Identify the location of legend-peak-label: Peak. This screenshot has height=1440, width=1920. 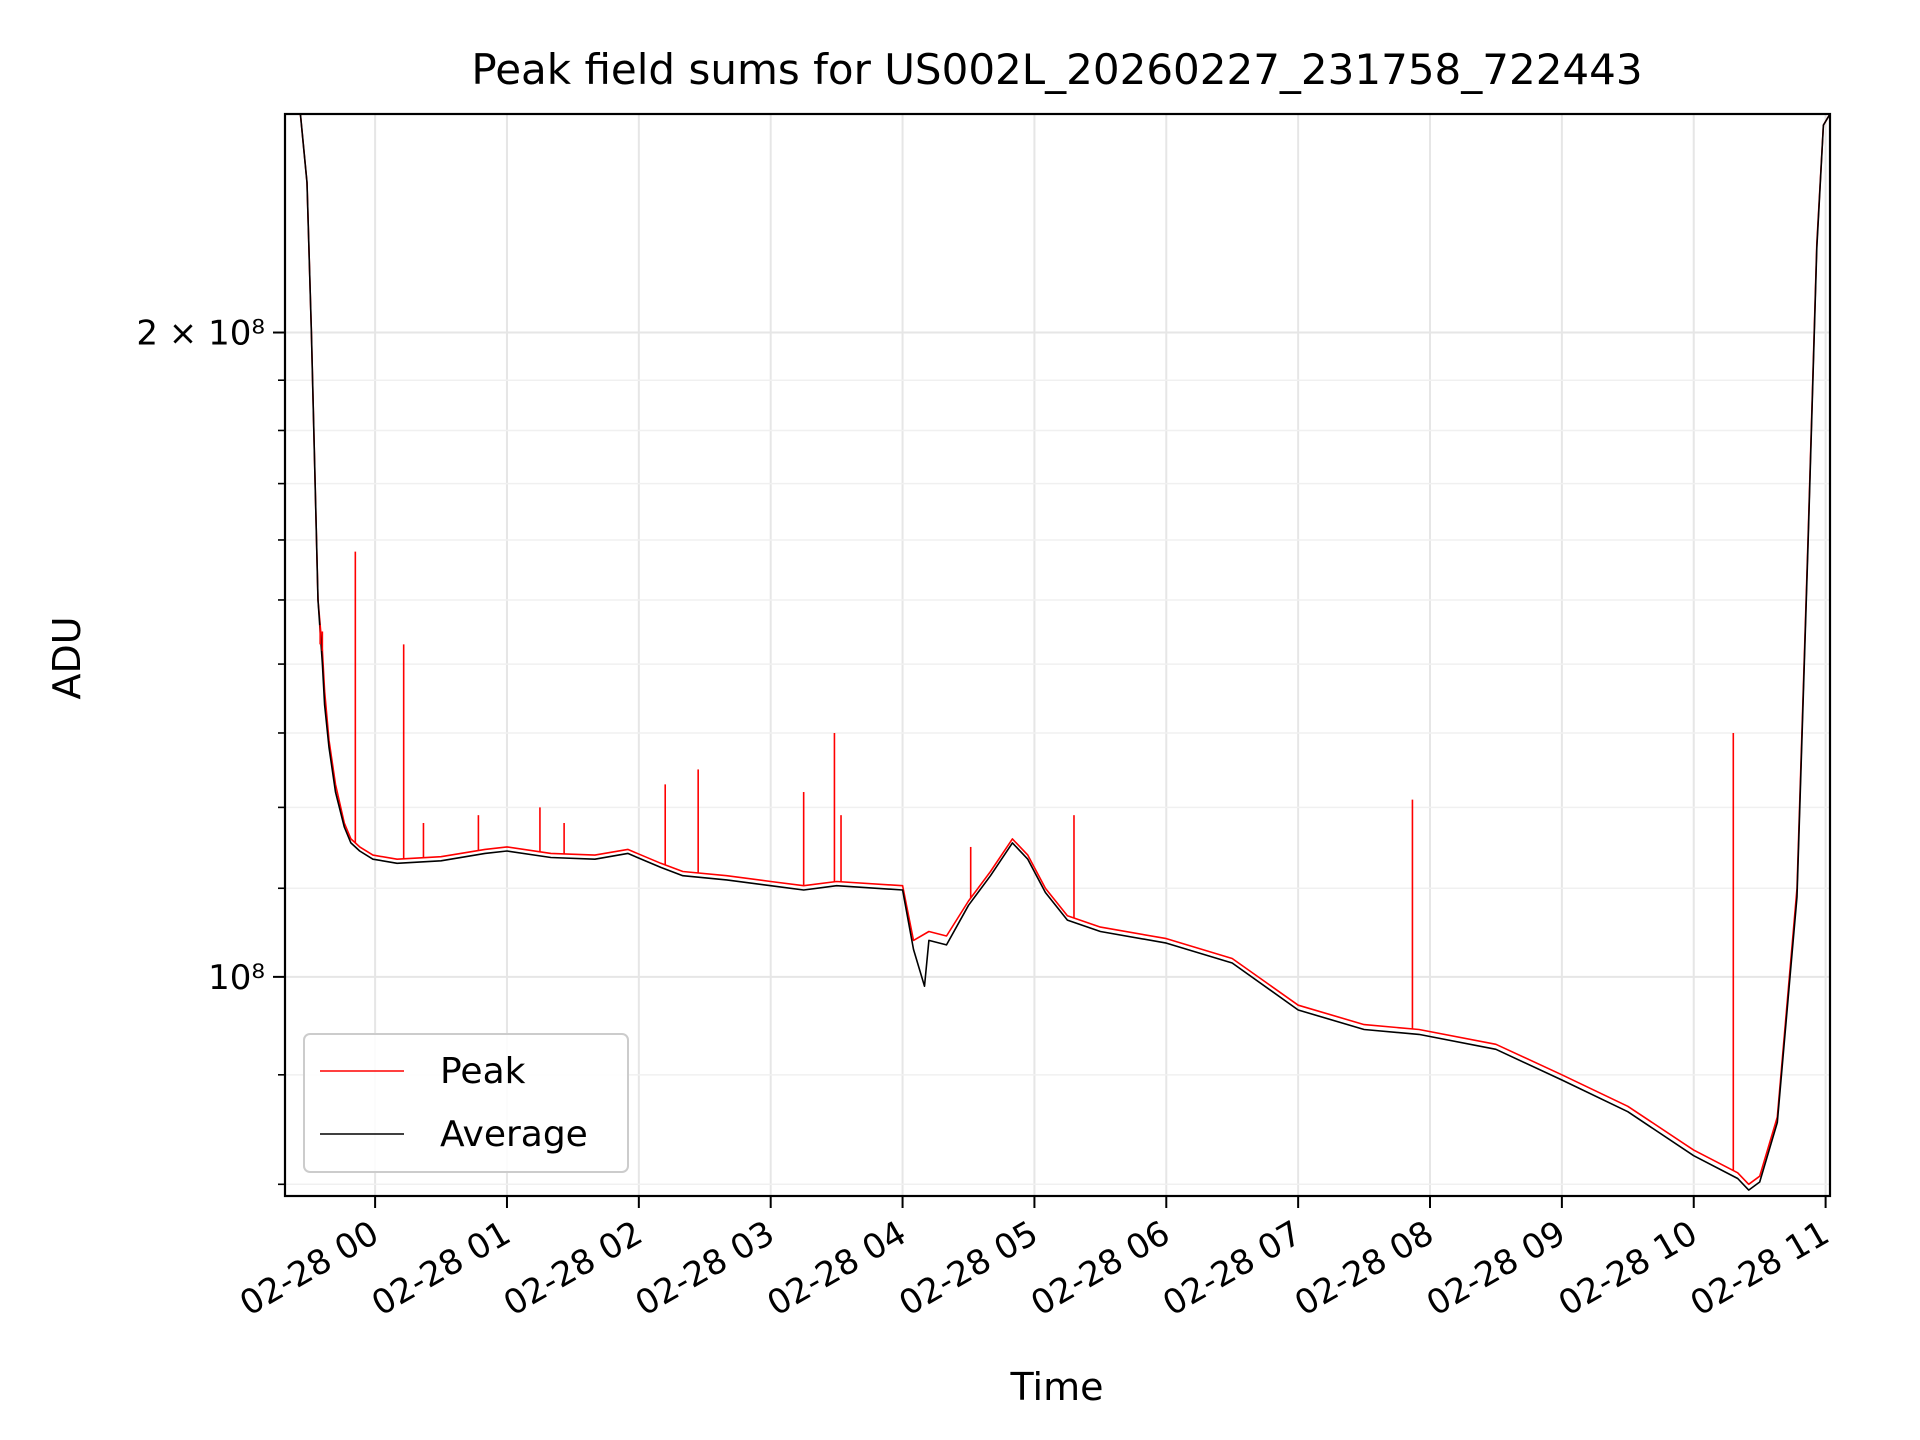
(483, 1071).